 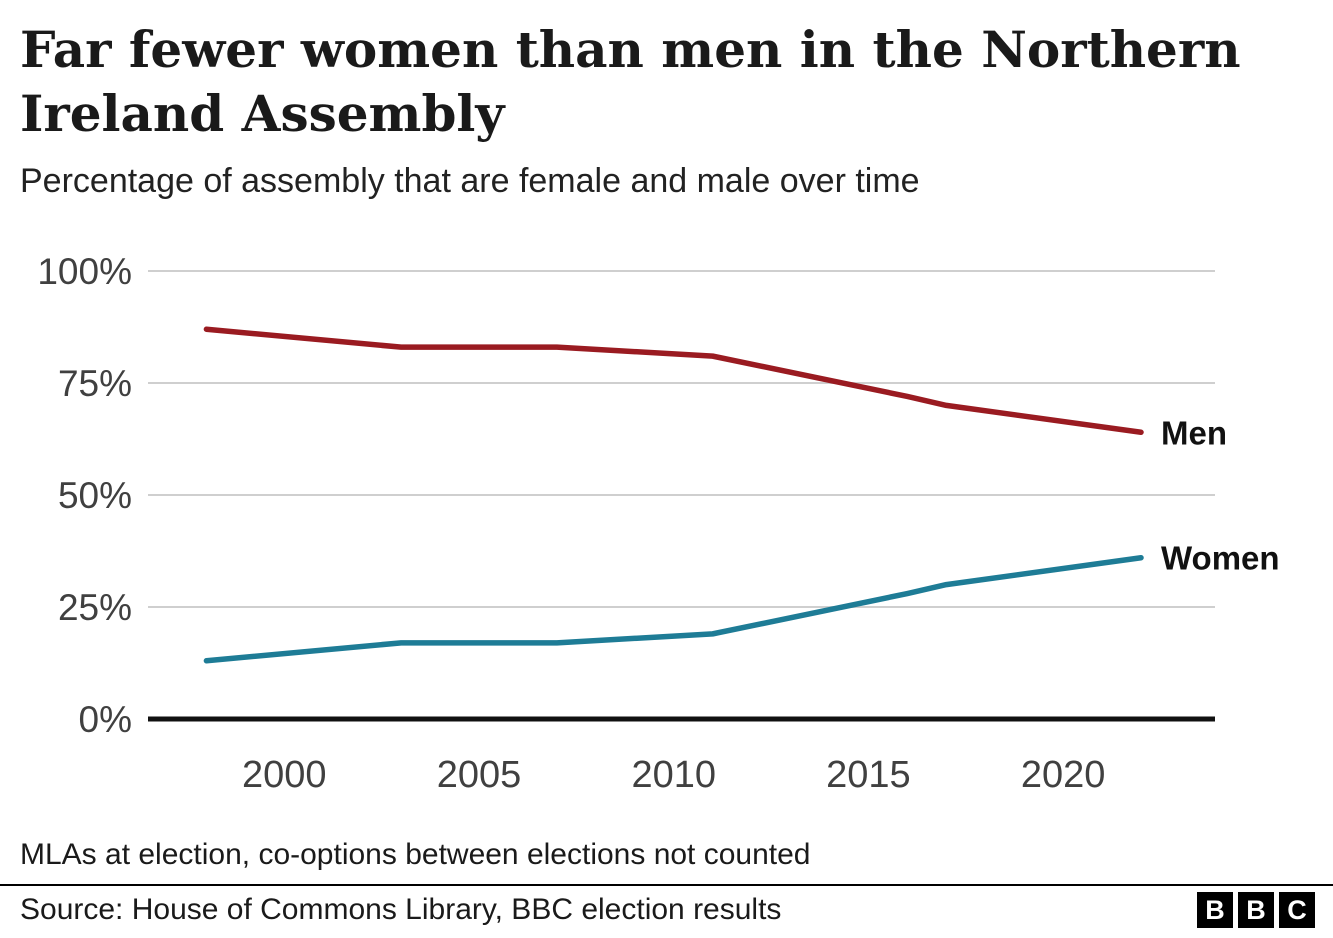 What do you see at coordinates (95, 383) in the screenshot?
I see `y-tick-label: 75%` at bounding box center [95, 383].